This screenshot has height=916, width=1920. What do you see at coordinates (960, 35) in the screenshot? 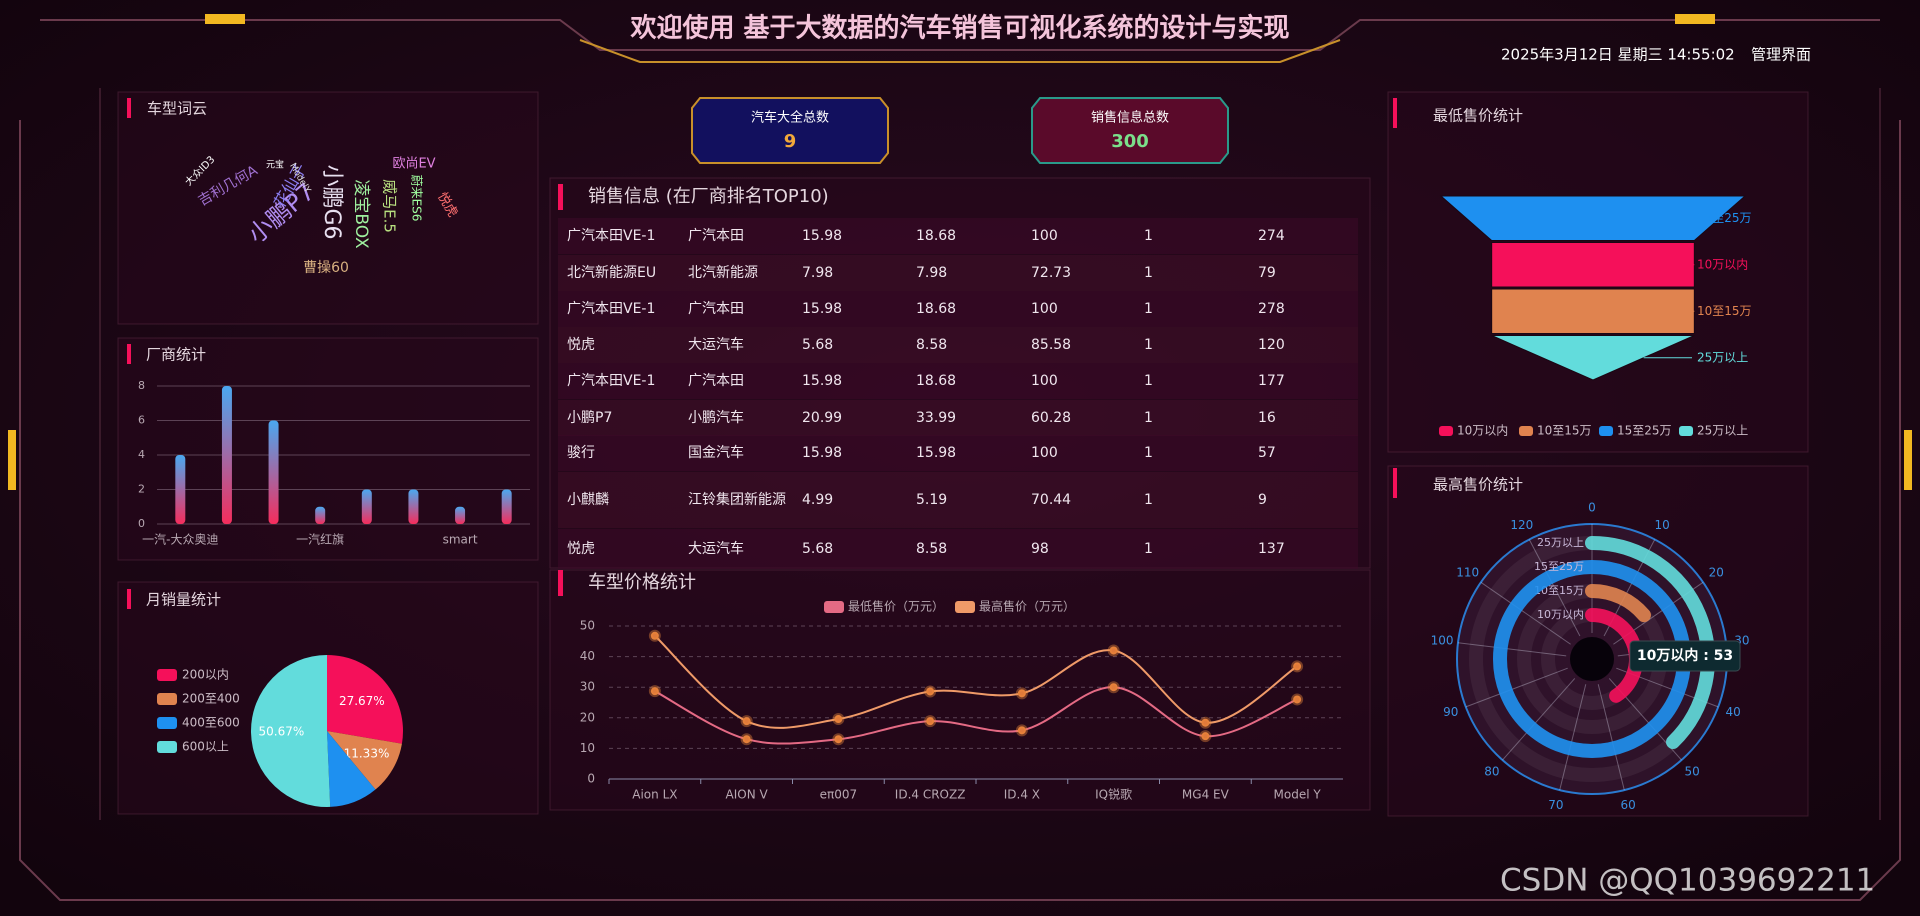
I see `frame-top` at bounding box center [960, 35].